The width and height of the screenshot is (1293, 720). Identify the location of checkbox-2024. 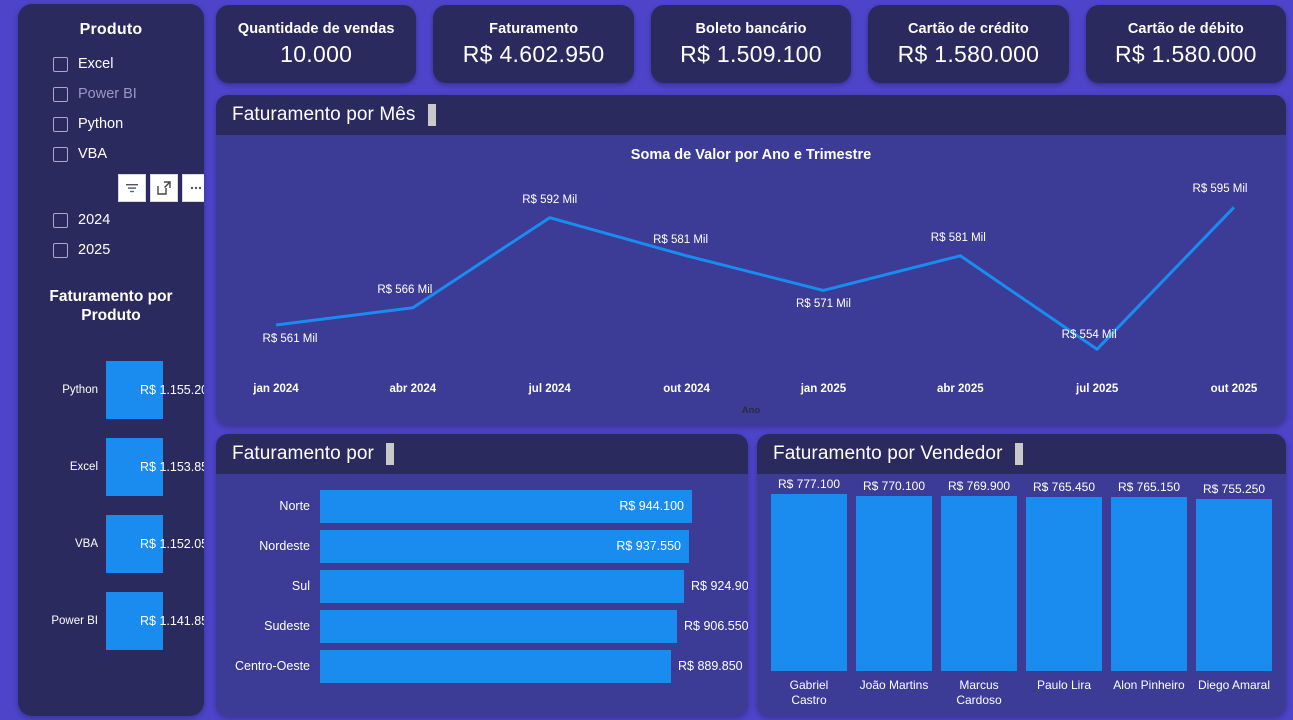
(60, 220).